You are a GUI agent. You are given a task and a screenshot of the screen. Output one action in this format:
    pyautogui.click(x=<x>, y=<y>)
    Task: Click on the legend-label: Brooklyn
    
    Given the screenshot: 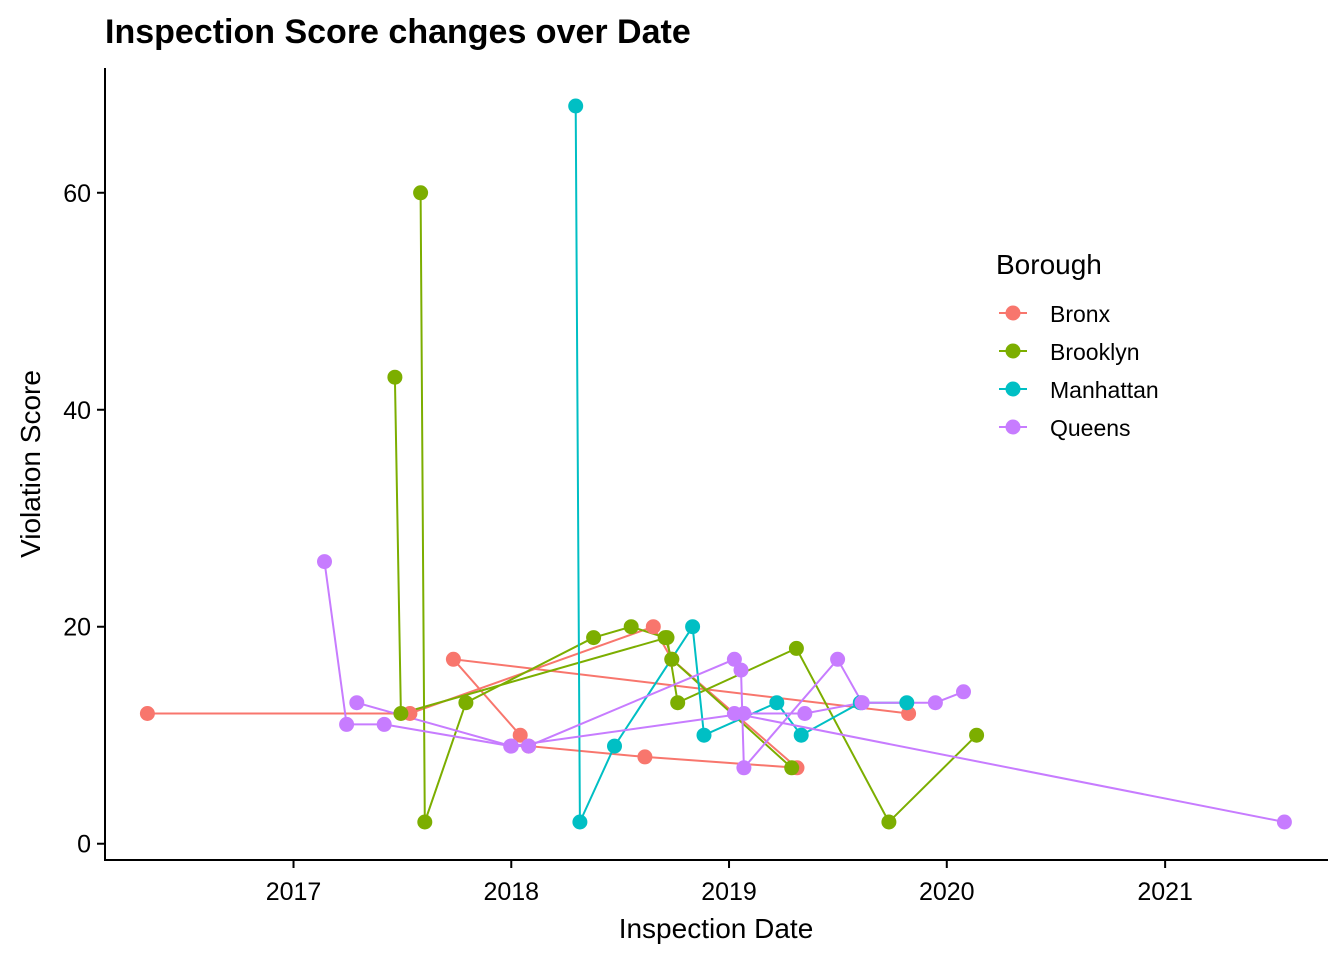 What is the action you would take?
    pyautogui.click(x=1094, y=352)
    